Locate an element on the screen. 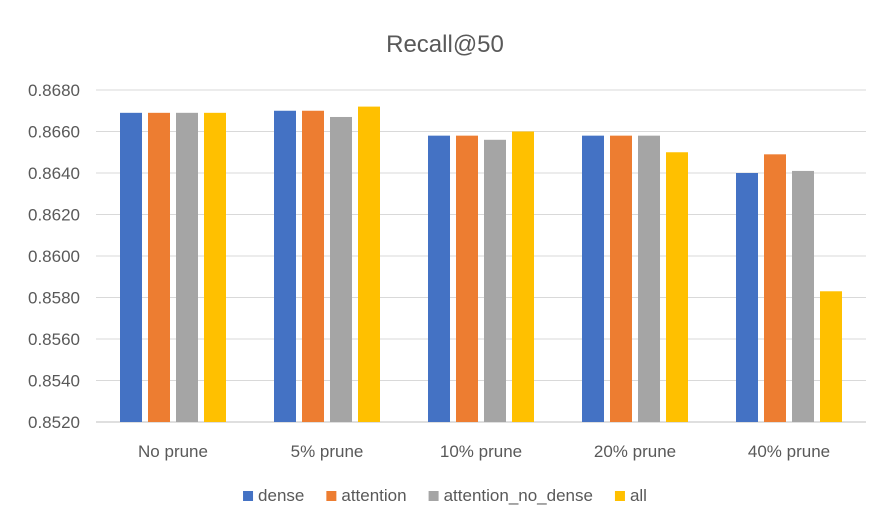 The image size is (890, 532). legend-swatch-attention-no-dense is located at coordinates (433, 496).